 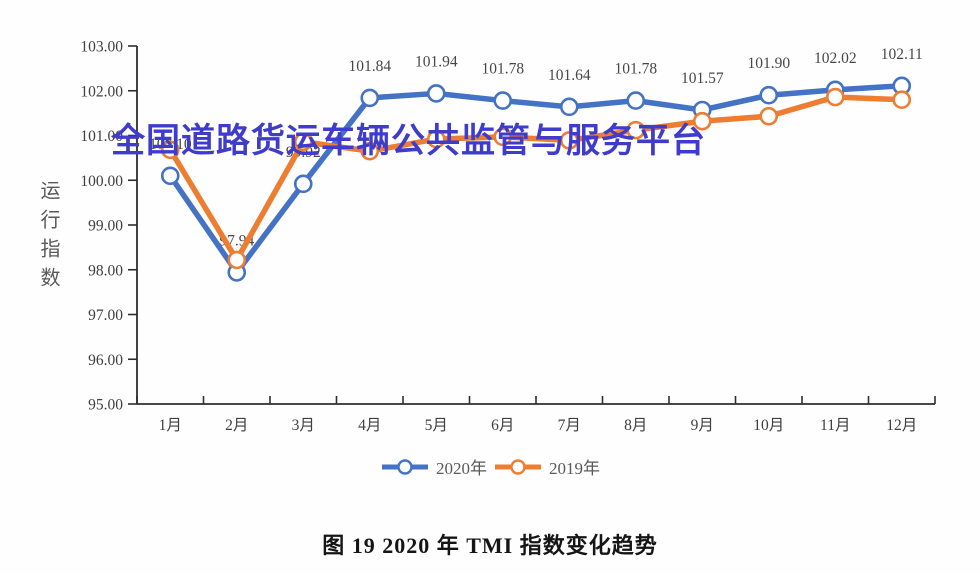 I want to click on data-point-label: 101.64, so click(x=569, y=75).